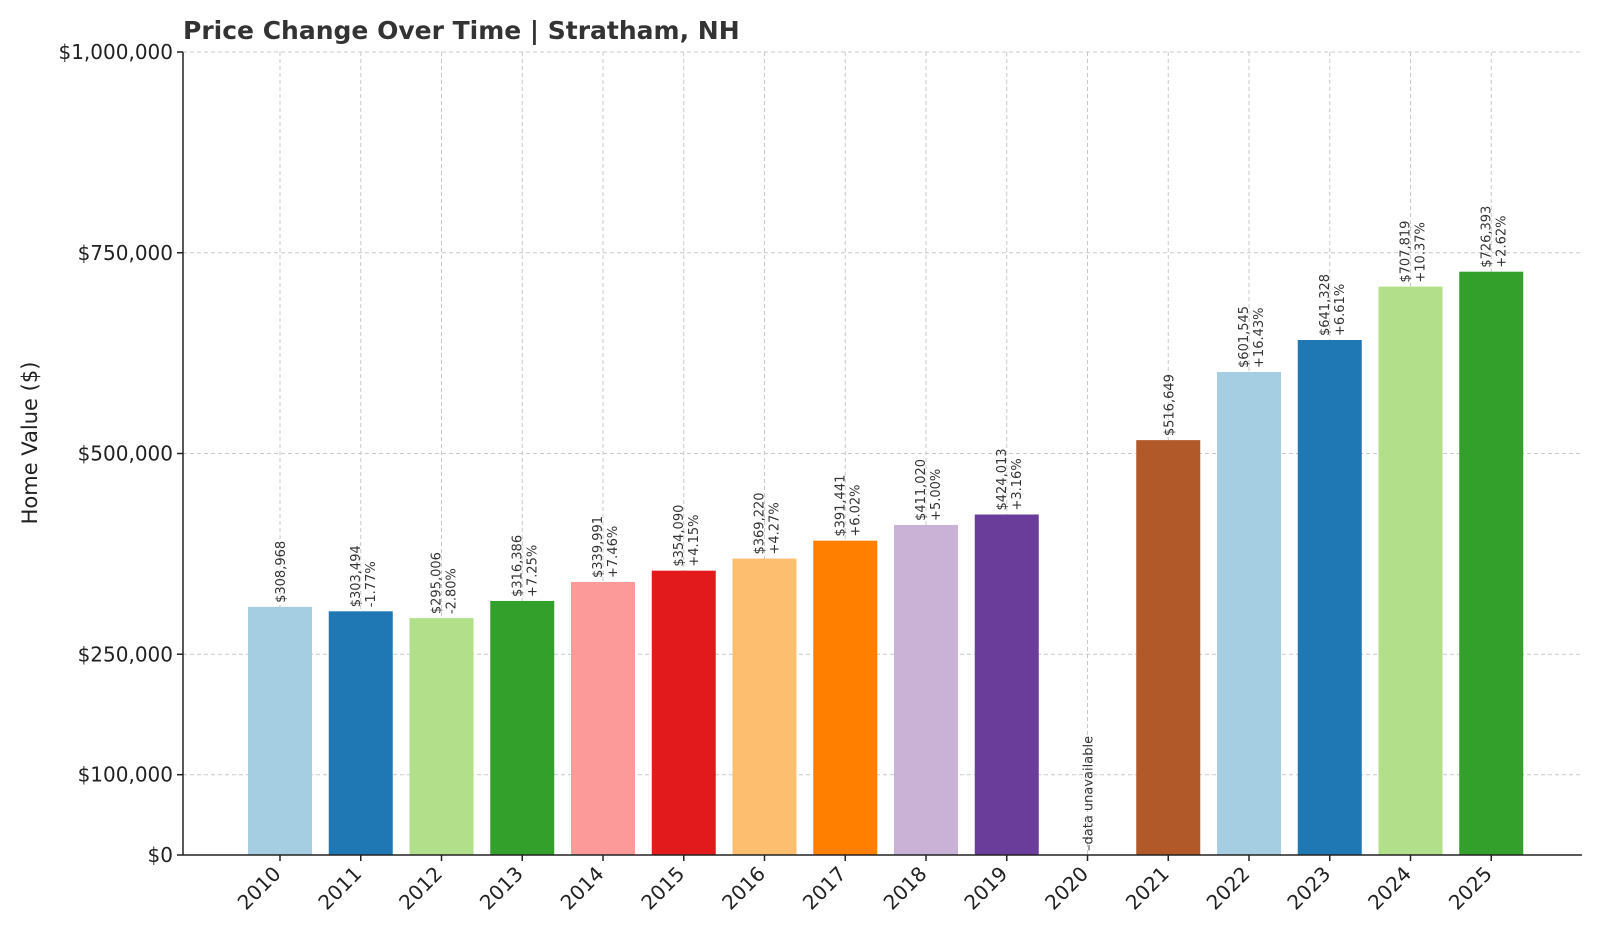 The height and width of the screenshot is (933, 1600). I want to click on y-tick-label: $100,000, so click(125, 775).